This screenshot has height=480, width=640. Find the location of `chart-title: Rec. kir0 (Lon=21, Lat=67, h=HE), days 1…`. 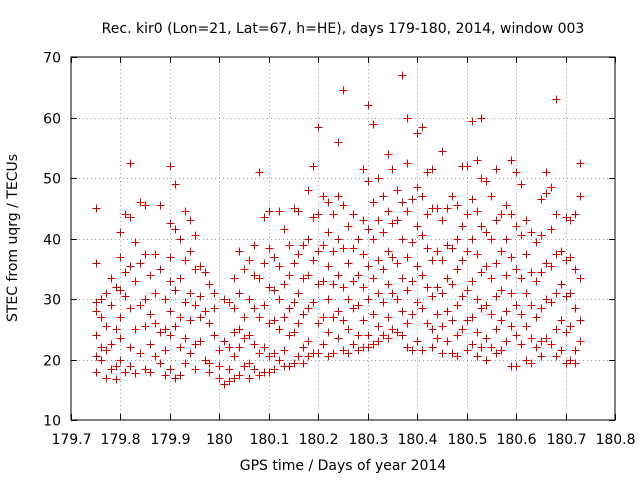

chart-title: Rec. kir0 (Lon=21, Lat=67, h=HE), days 1… is located at coordinates (343, 29).